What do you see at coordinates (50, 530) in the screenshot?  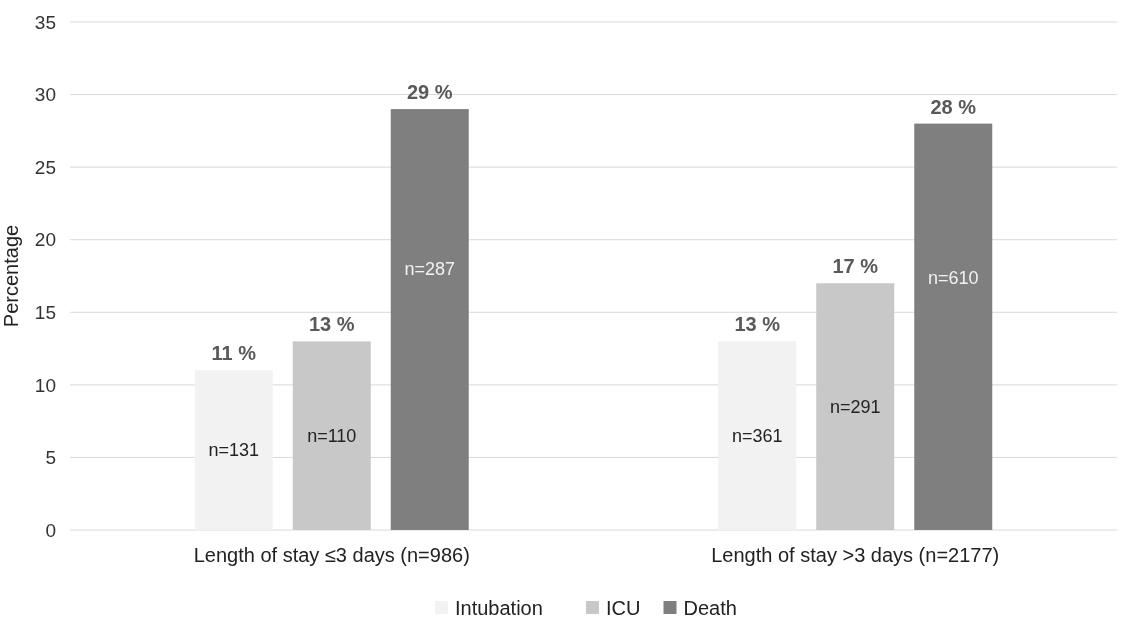 I see `y-tick-label: 0` at bounding box center [50, 530].